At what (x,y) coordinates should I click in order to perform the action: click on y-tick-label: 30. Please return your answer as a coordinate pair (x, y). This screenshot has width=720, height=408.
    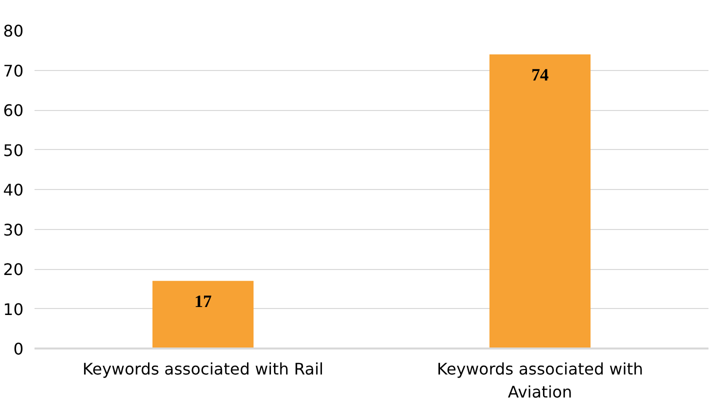
    Looking at the image, I should click on (13, 230).